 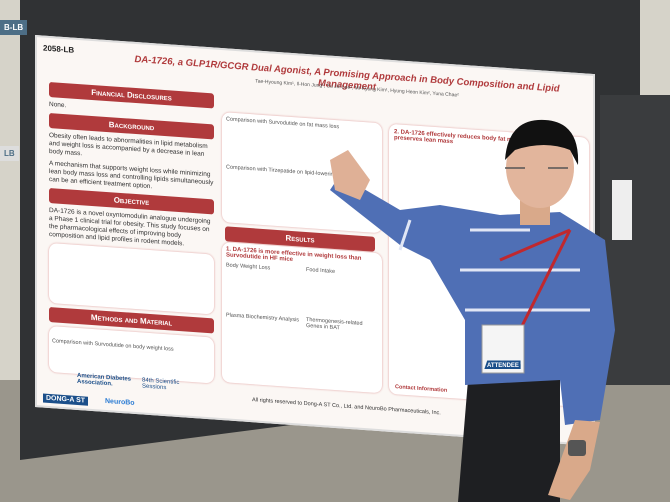 What do you see at coordinates (494, 265) in the screenshot?
I see `shirt-plaid` at bounding box center [494, 265].